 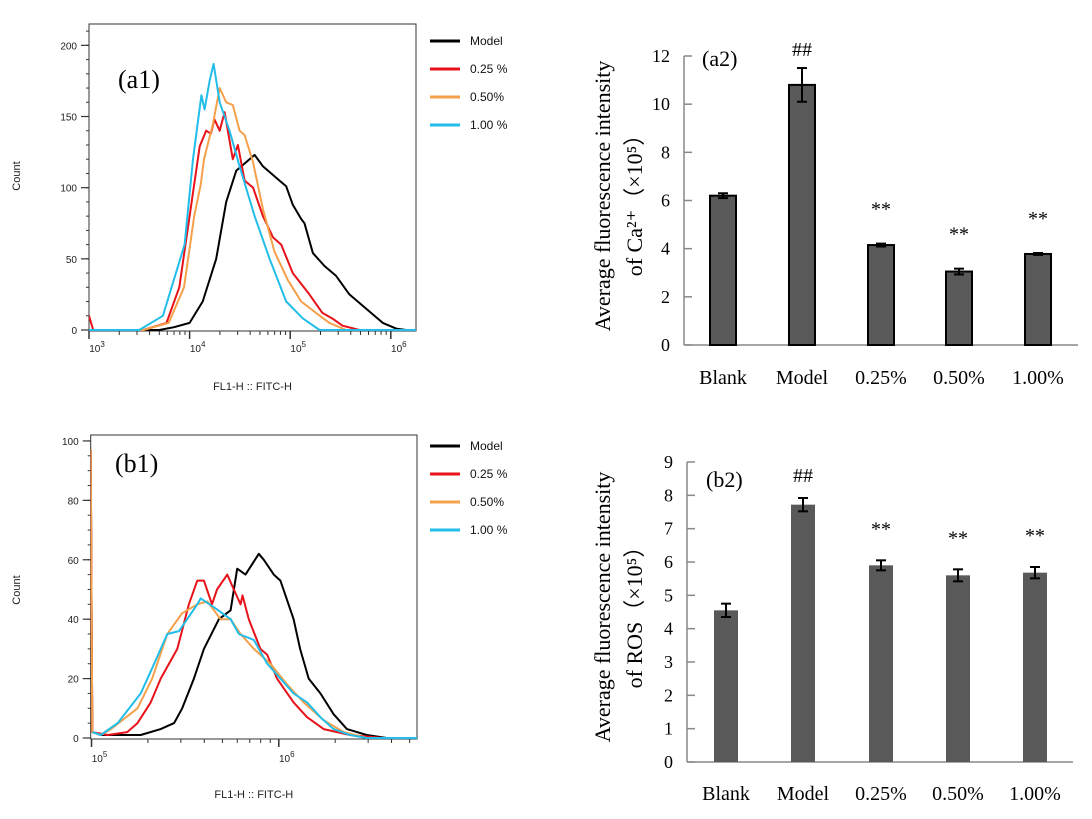 What do you see at coordinates (723, 270) in the screenshot?
I see `bar-Blank` at bounding box center [723, 270].